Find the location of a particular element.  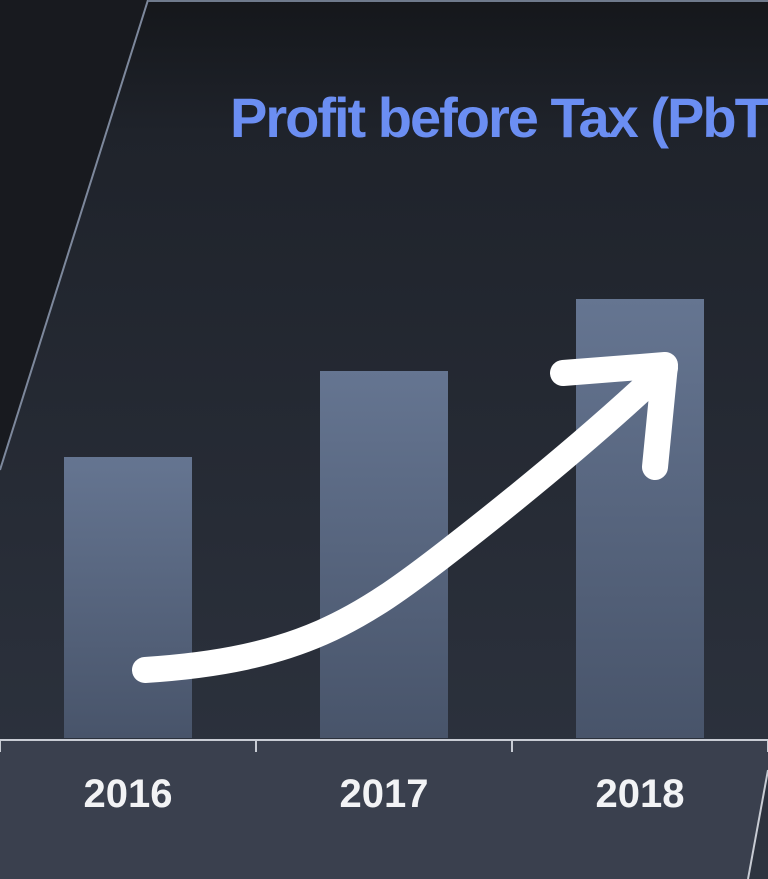

chart-title: Profit before Tax (PbT is located at coordinates (499, 117).